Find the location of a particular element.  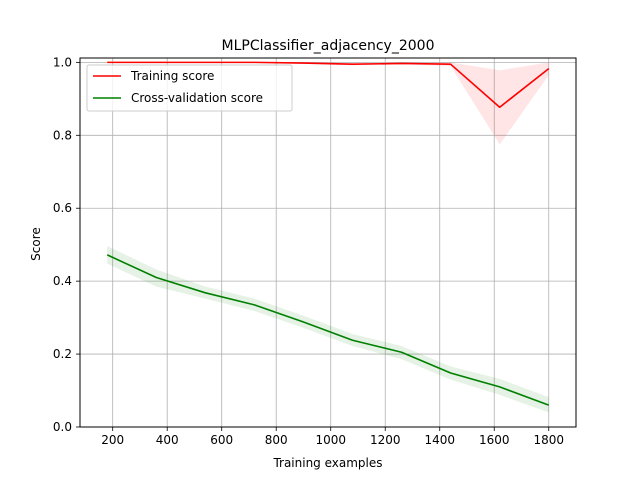

y-tick-label: 0.8 is located at coordinates (62, 135).